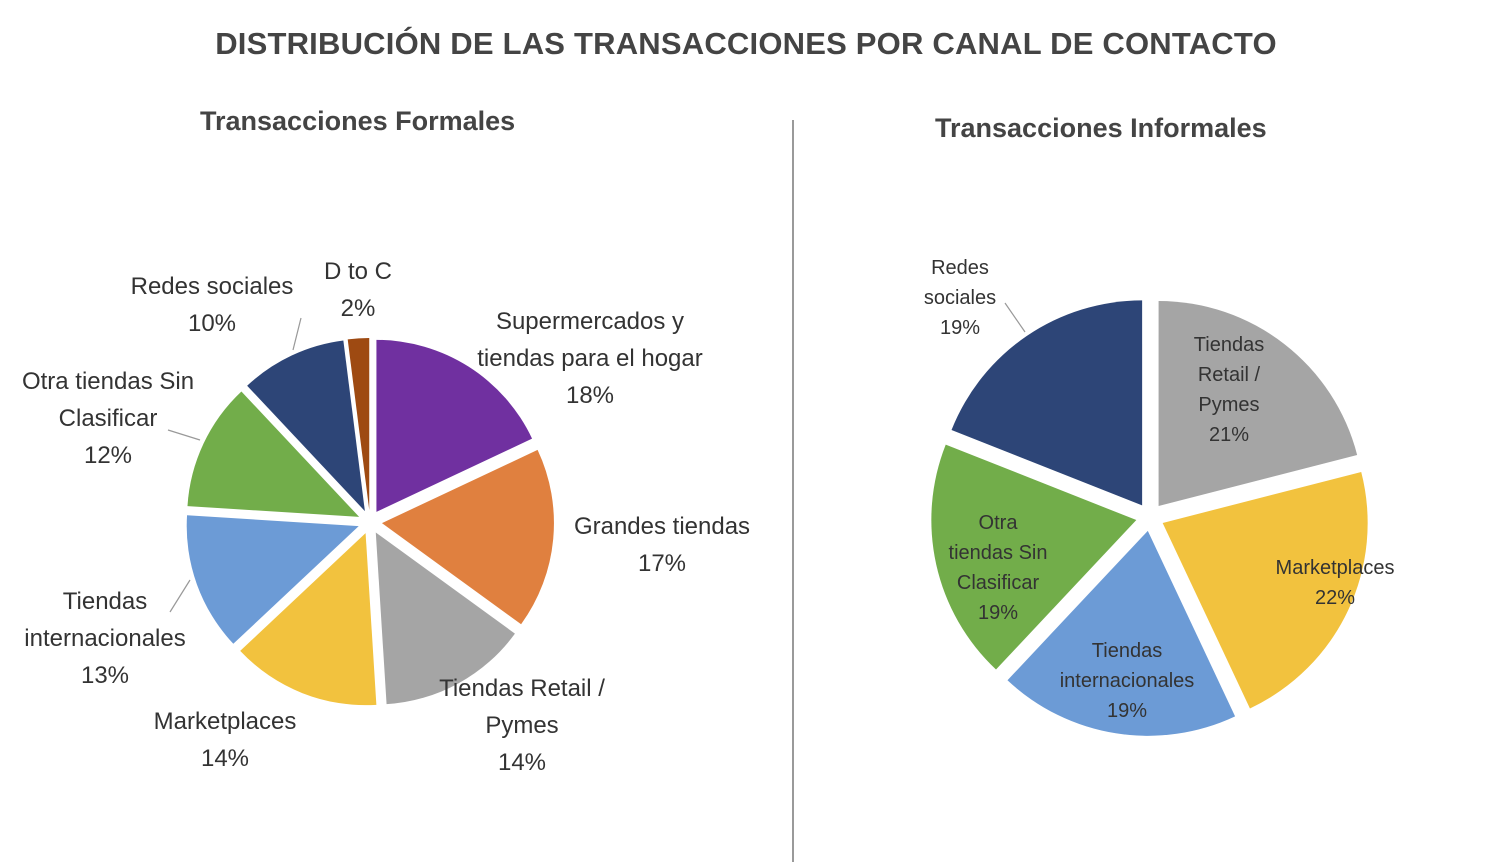  I want to click on data-label: Marketplaces 22%, so click(1335, 583).